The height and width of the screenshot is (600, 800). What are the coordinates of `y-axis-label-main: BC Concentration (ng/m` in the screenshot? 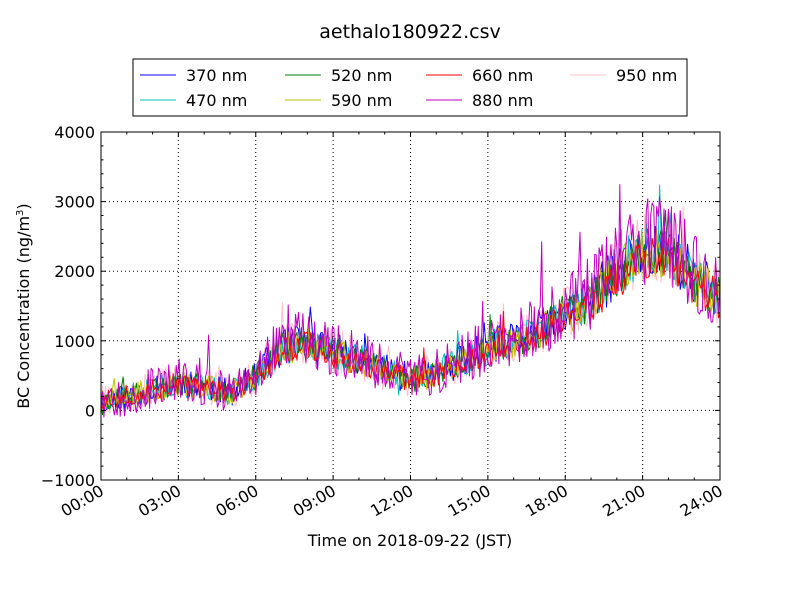 It's located at (23, 312).